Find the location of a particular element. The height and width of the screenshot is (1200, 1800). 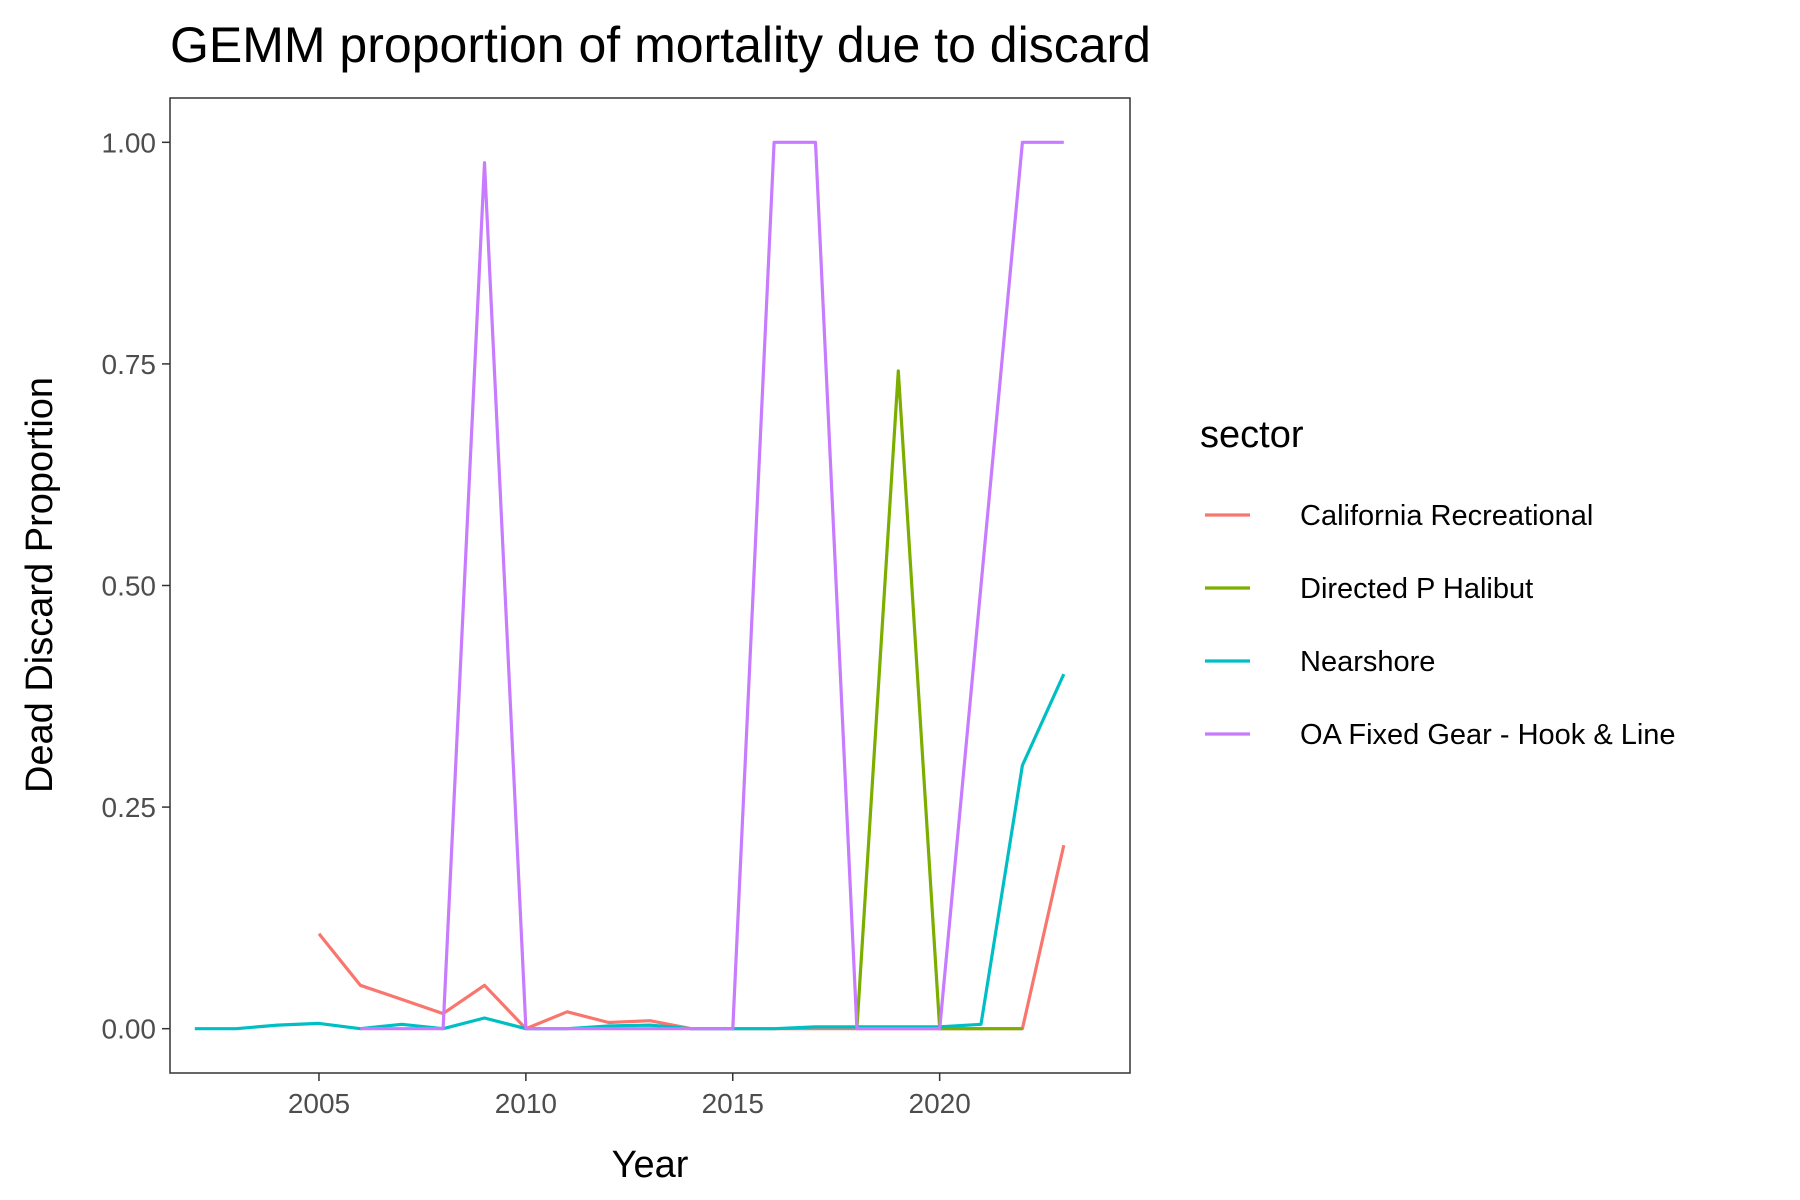

x-axis: 2005 2010 2015 2020 is located at coordinates (629, 1096).